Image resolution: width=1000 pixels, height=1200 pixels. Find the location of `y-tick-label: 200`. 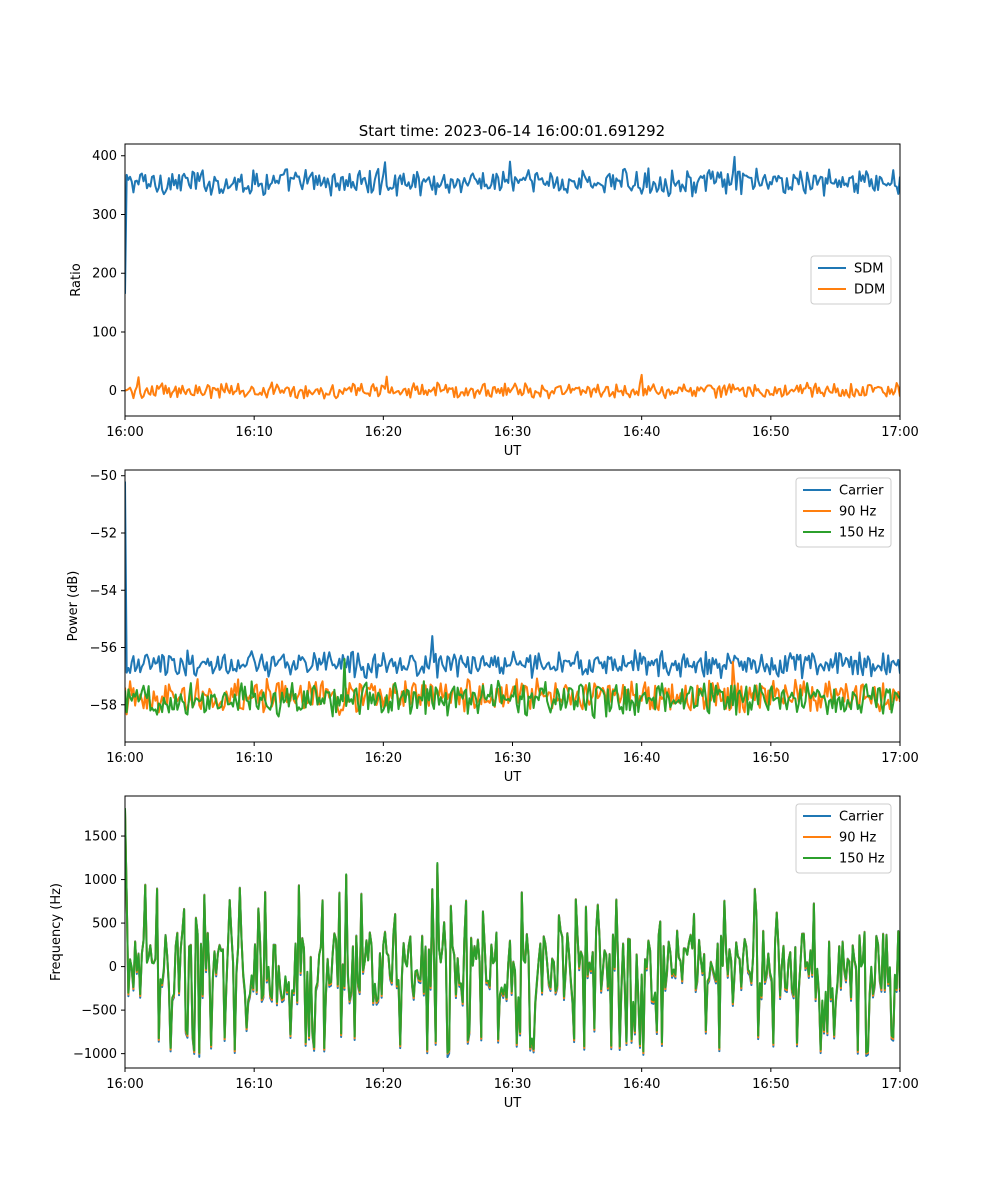

y-tick-label: 200 is located at coordinates (104, 274).